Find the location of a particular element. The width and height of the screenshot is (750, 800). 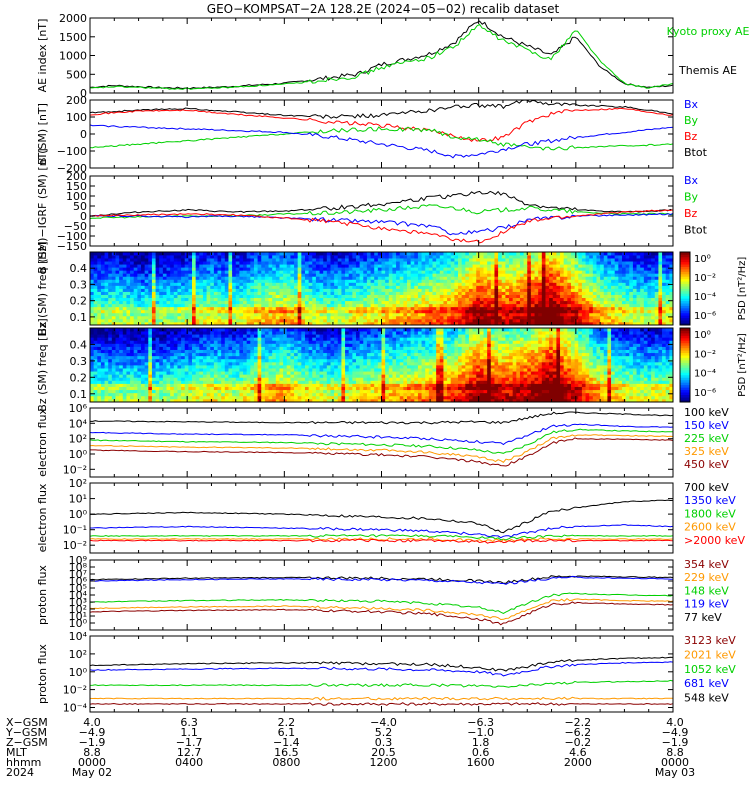

colorbar-cell is located at coordinates (685, 283).